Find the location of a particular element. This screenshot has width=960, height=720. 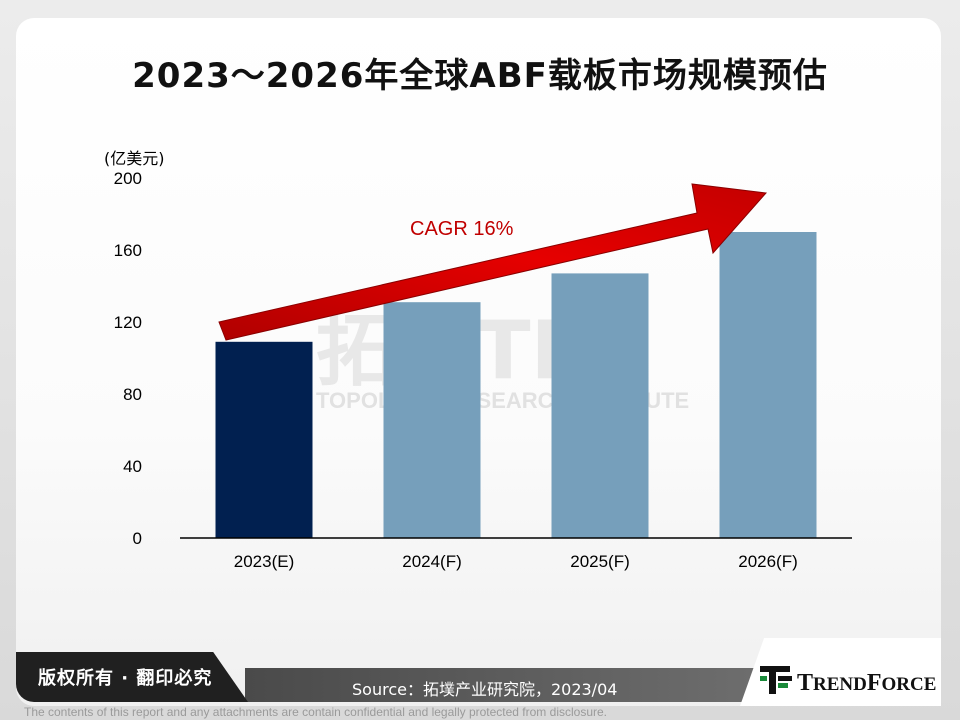

copyright-badge: 版权所有 · 翻印必究 is located at coordinates (132, 677).